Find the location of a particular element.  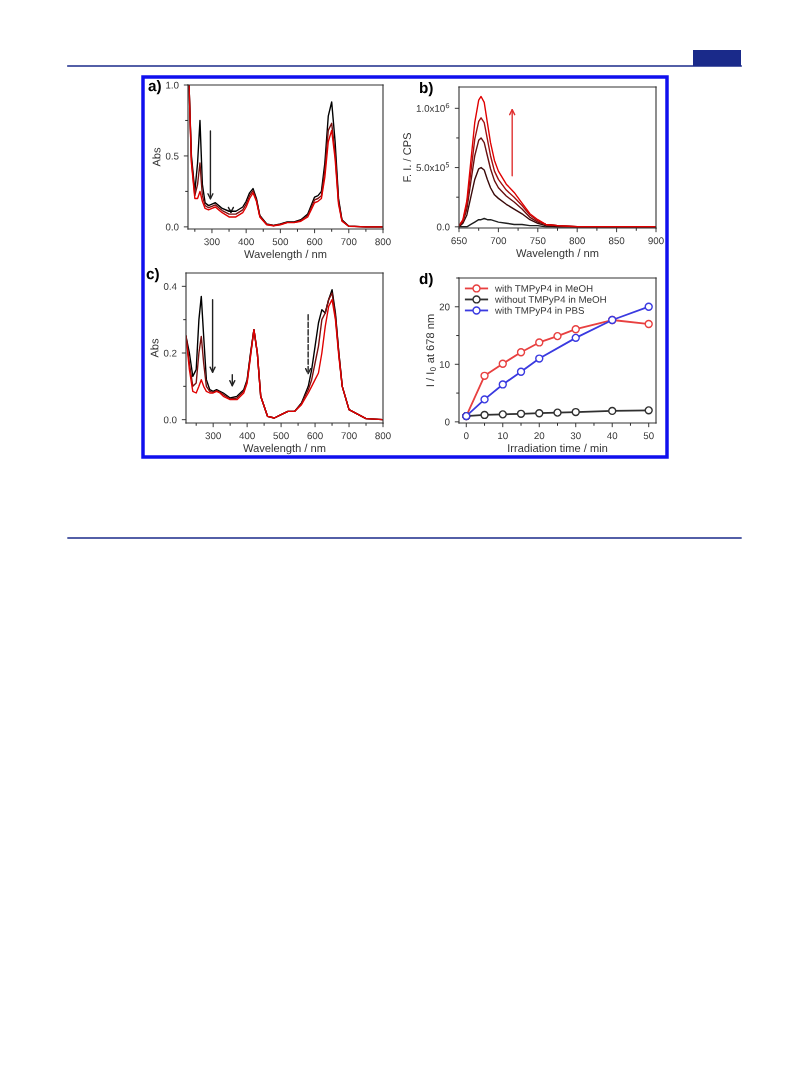

text: d) is located at coordinates (426, 280).